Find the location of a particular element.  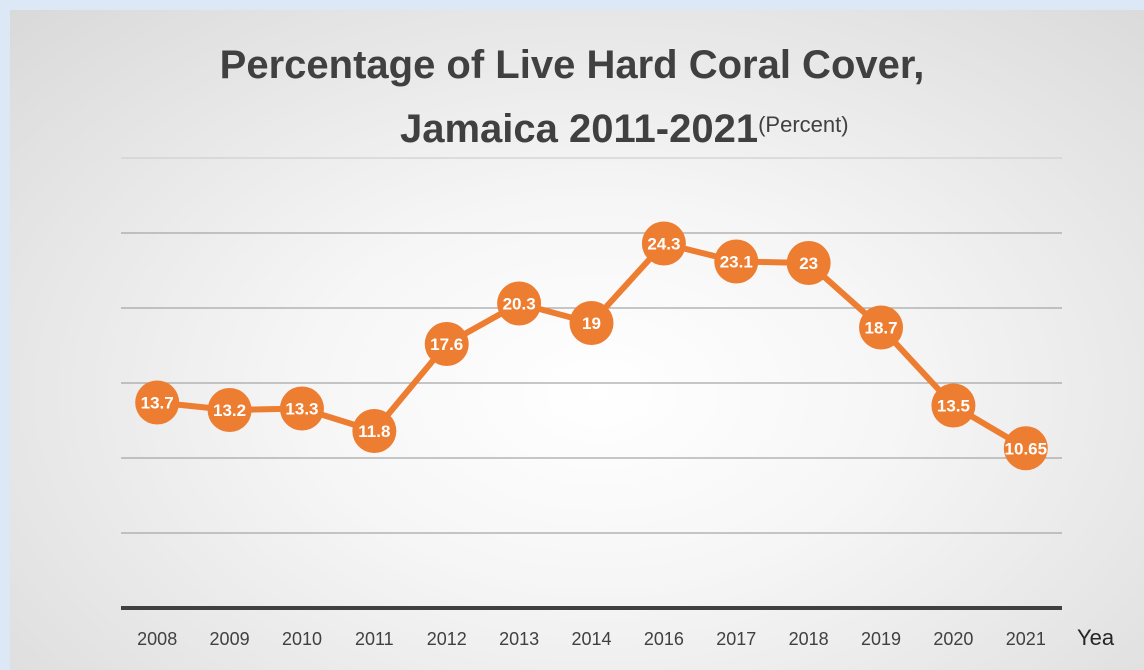

chart-title-line2: Jamaica 2011-2021(Percent) is located at coordinates (624, 127).